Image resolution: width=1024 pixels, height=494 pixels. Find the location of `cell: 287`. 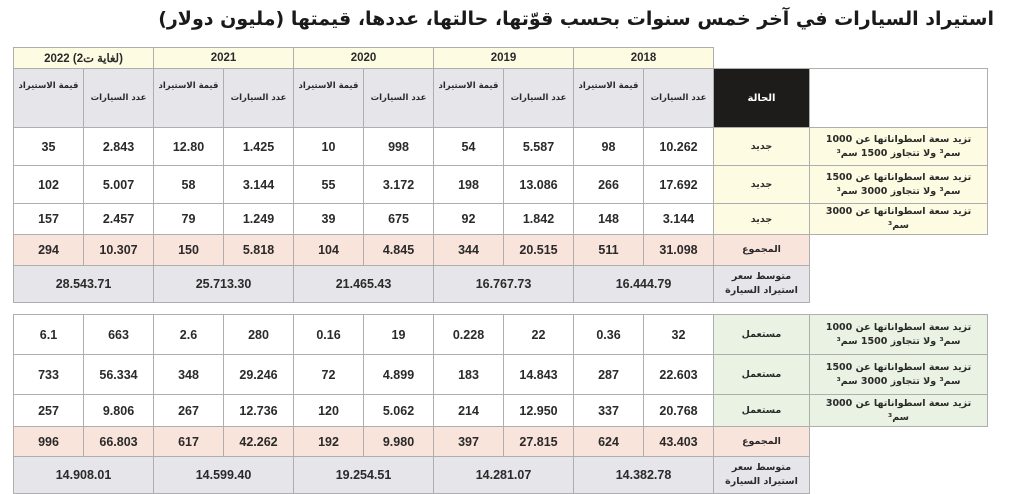

cell: 287 is located at coordinates (608, 374).